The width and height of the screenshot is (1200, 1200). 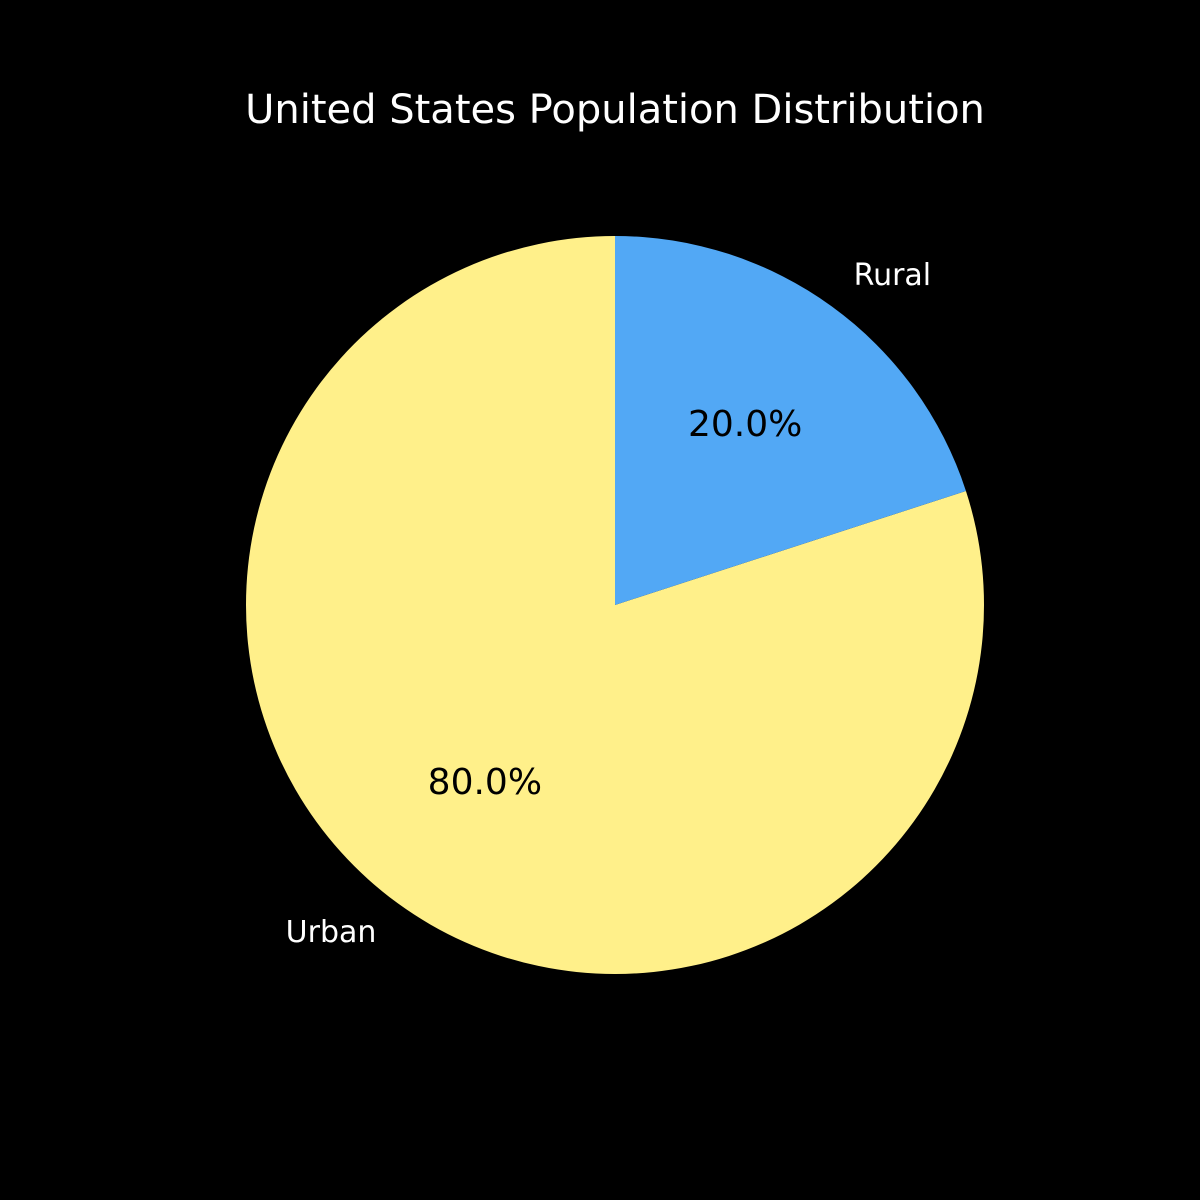 What do you see at coordinates (615, 110) in the screenshot?
I see `chart-title: United States Population Distribution` at bounding box center [615, 110].